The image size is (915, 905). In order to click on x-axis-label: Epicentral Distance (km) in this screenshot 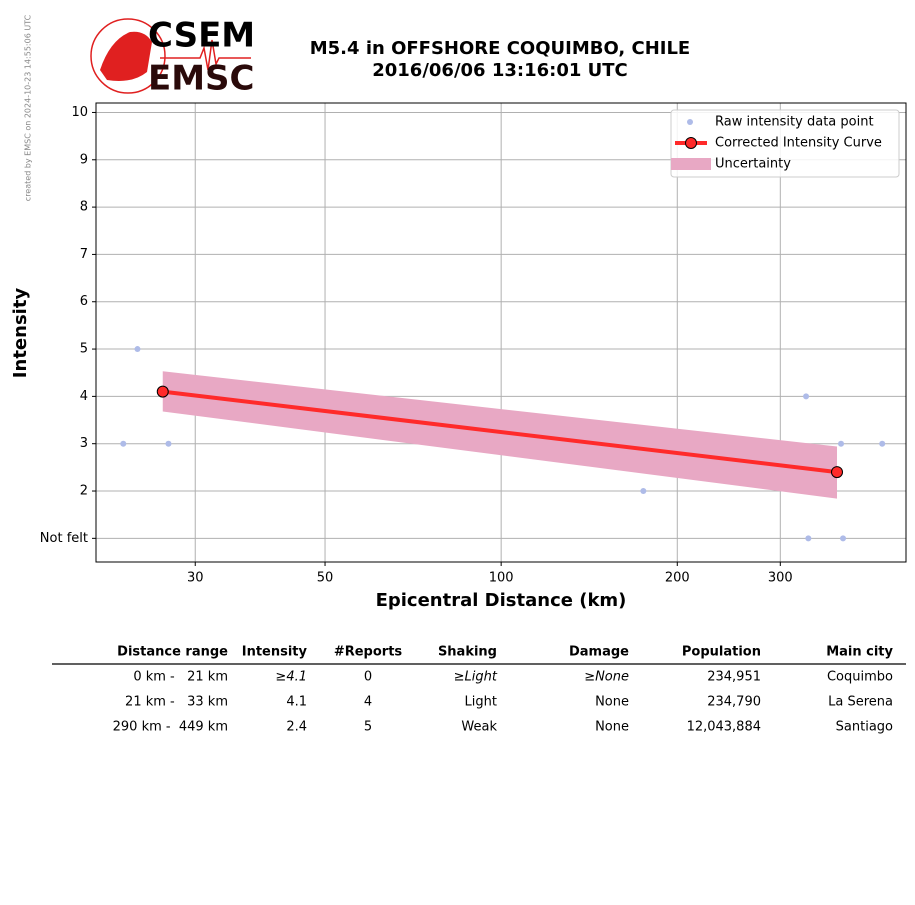, I will do `click(501, 600)`.